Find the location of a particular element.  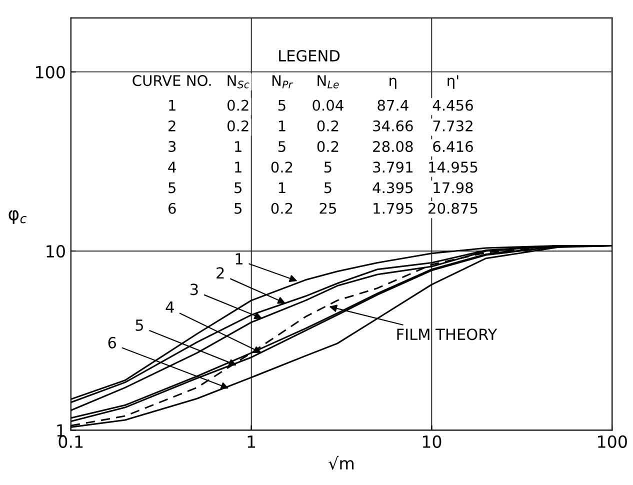

legend-title: LEGEND is located at coordinates (309, 56).